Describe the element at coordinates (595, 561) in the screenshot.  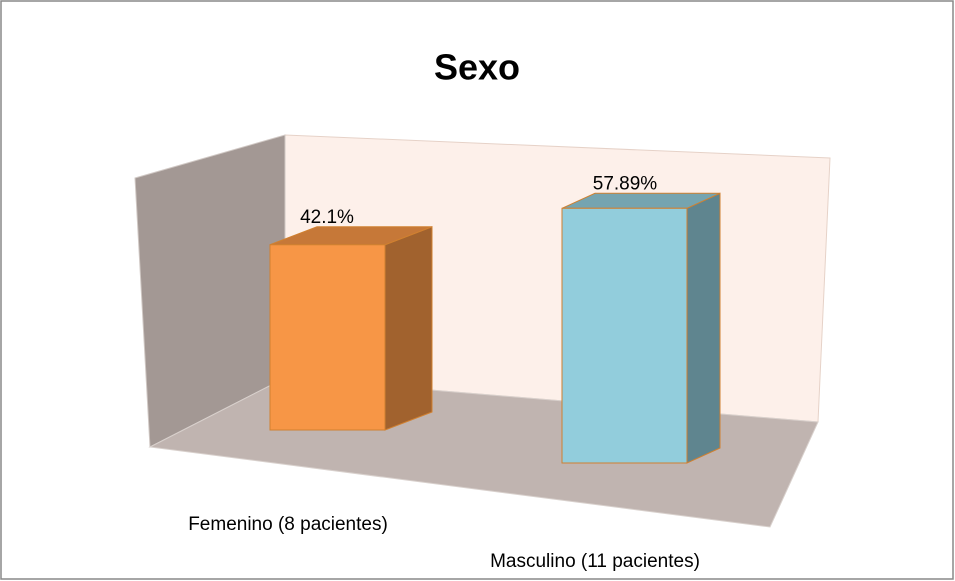
I see `x-tick-label: Masculino (11 pacientes)` at that location.